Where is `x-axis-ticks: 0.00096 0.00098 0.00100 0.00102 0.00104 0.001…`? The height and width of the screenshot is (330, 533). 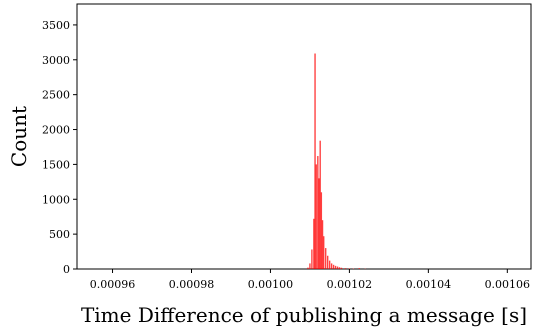 x-axis-ticks: 0.00096 0.00098 0.00100 0.00102 0.00104 0.001… is located at coordinates (310, 280).